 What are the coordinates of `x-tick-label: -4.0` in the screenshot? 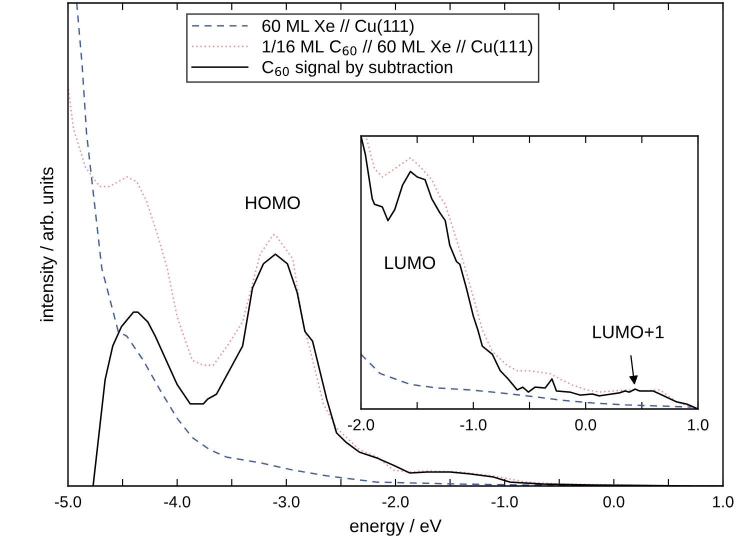 It's located at (177, 502).